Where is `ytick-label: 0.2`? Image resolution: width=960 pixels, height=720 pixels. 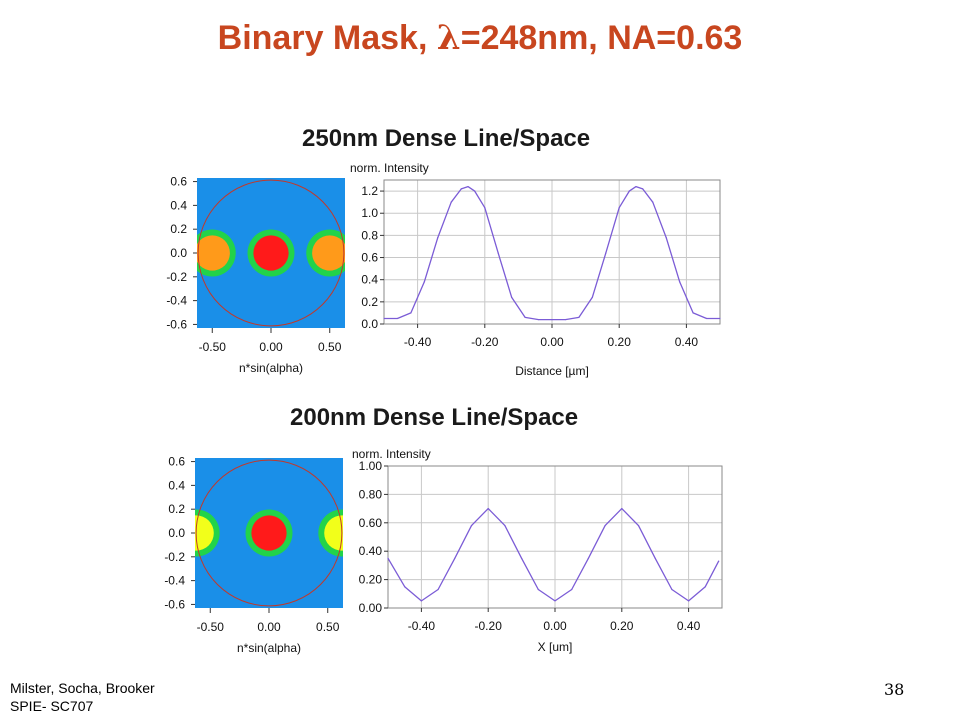
ytick-label: 0.2 is located at coordinates (369, 302).